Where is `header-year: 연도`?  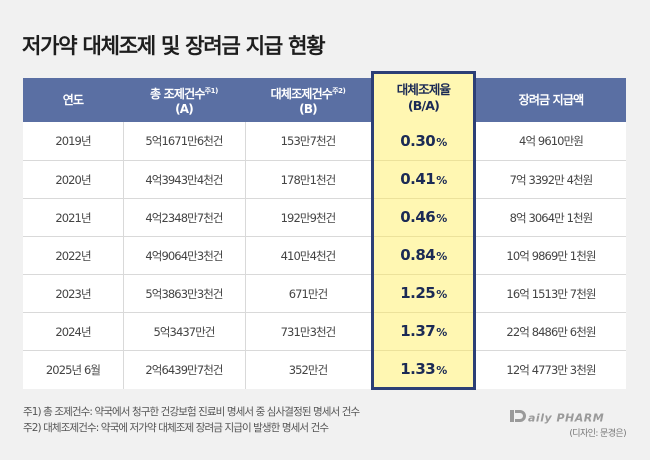
header-year: 연도 is located at coordinates (73, 100).